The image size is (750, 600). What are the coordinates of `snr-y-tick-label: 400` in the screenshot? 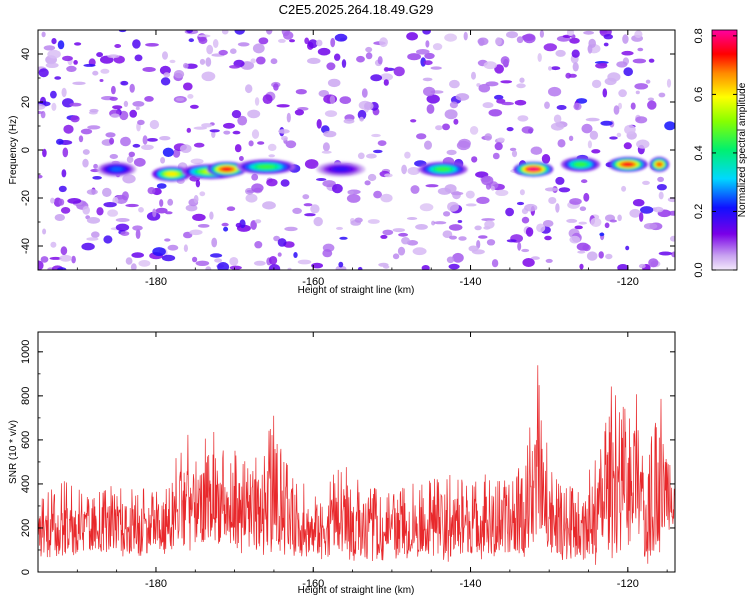 It's located at (26, 484).